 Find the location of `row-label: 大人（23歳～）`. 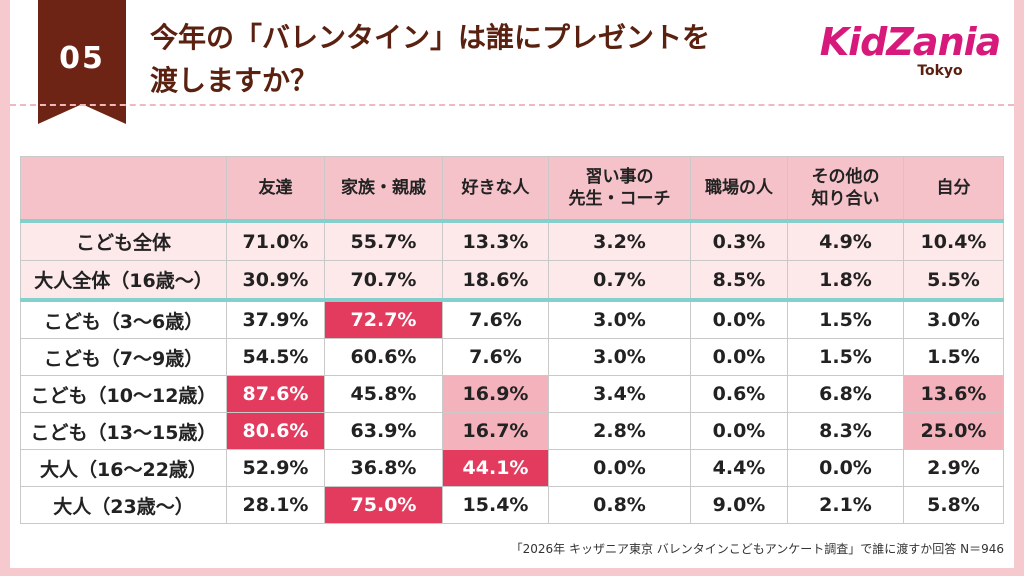

row-label: 大人（23歳～） is located at coordinates (123, 505).